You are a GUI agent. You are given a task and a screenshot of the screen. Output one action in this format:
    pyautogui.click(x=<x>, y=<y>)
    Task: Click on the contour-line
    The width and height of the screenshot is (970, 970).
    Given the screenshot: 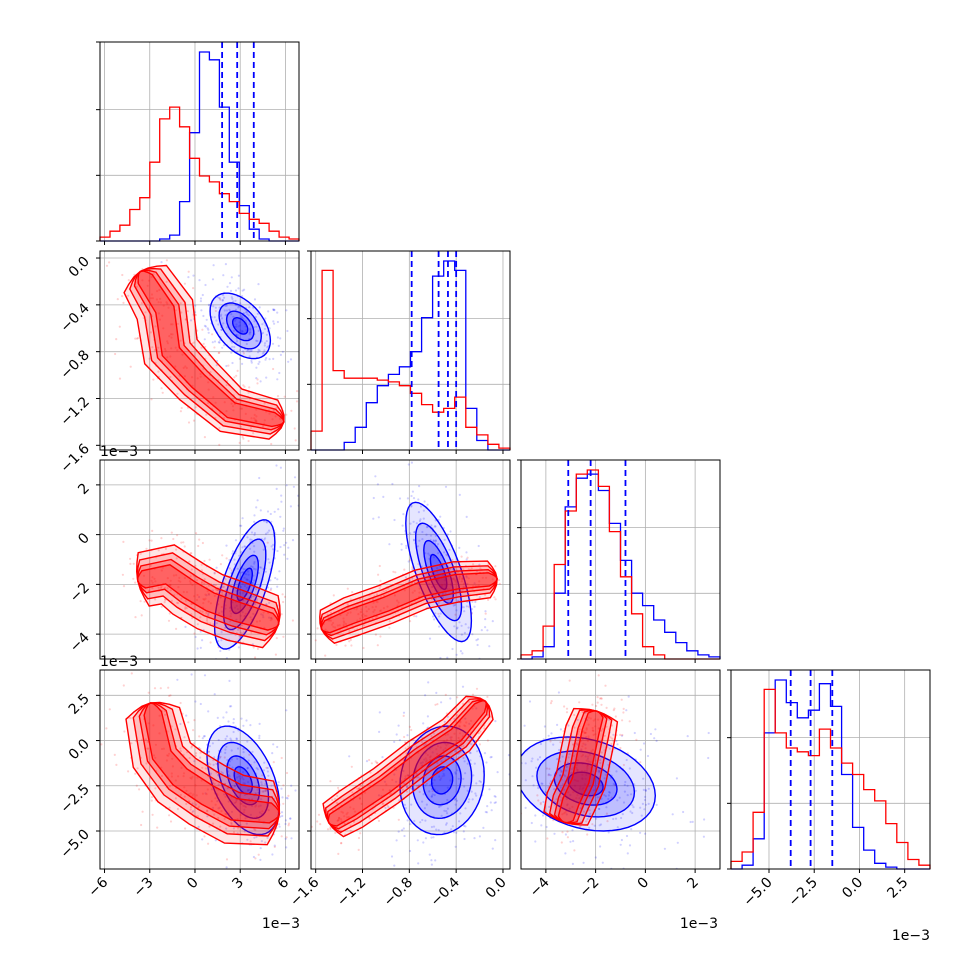 What is the action you would take?
    pyautogui.click(x=208, y=597)
    